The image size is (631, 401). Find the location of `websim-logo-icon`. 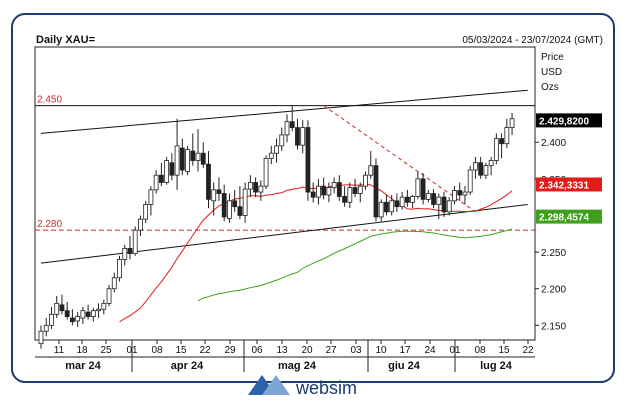

websim-logo-icon is located at coordinates (269, 385).